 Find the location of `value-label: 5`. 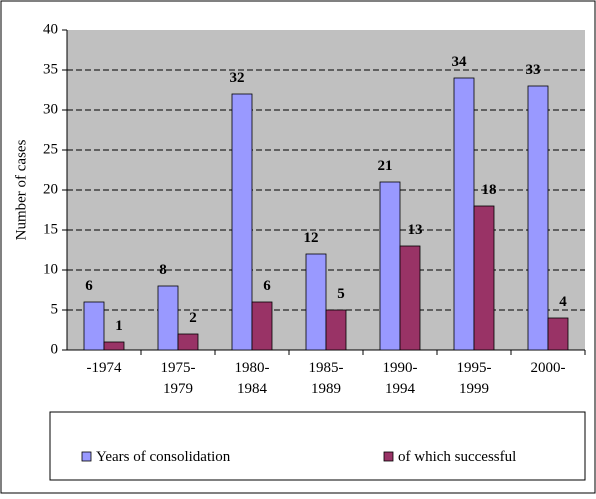

value-label: 5 is located at coordinates (341, 294).